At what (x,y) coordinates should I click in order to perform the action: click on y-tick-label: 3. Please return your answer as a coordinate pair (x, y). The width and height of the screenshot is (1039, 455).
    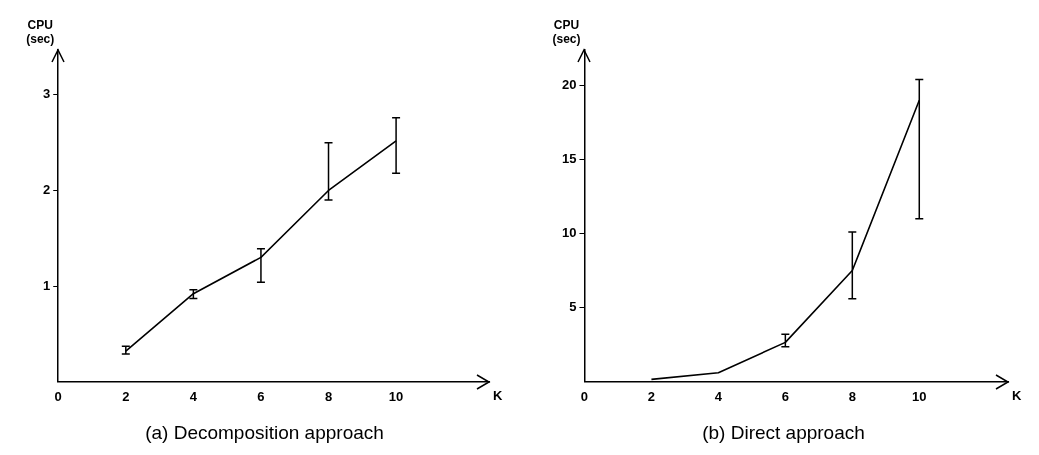
    Looking at the image, I should click on (47, 94).